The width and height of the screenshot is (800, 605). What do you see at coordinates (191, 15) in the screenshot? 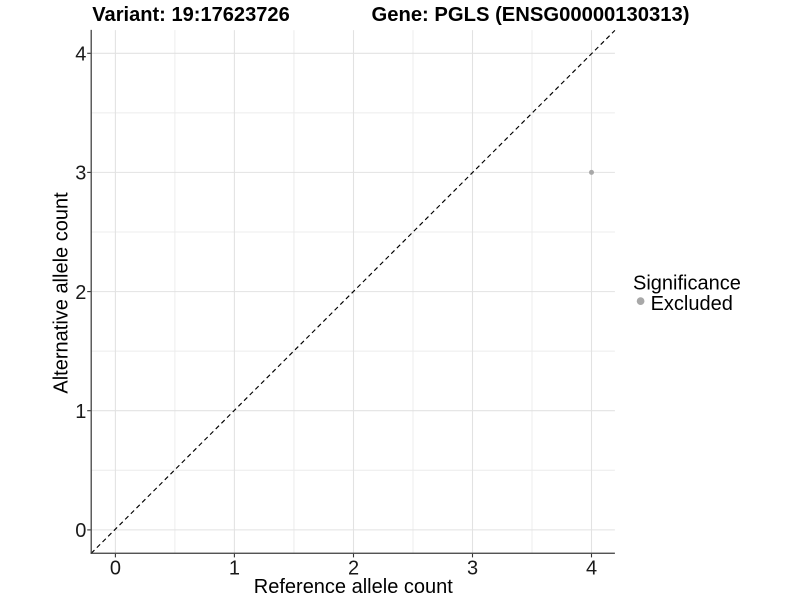
I see `svg-text: Variant: 19:17623726` at bounding box center [191, 15].